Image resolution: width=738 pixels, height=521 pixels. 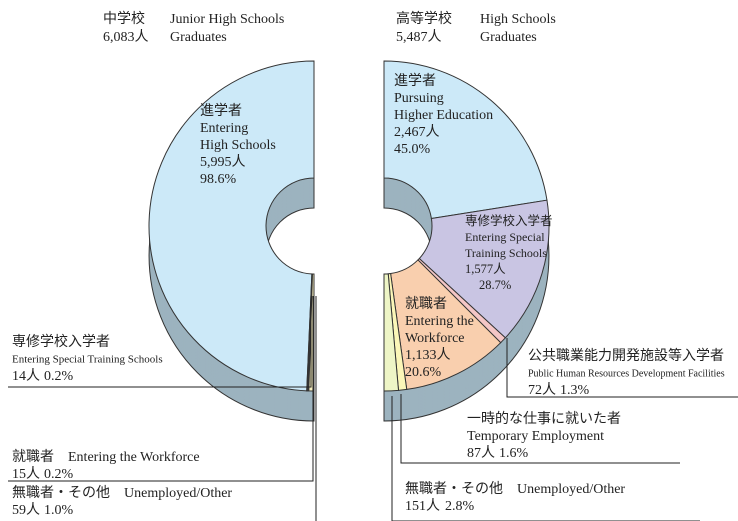 I want to click on title: High Schools, so click(x=518, y=19).